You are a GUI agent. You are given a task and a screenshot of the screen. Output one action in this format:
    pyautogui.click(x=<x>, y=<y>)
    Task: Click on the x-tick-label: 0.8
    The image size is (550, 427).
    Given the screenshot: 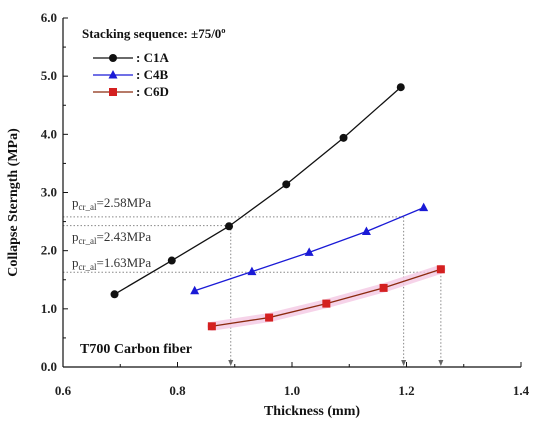 What is the action you would take?
    pyautogui.click(x=177, y=390)
    